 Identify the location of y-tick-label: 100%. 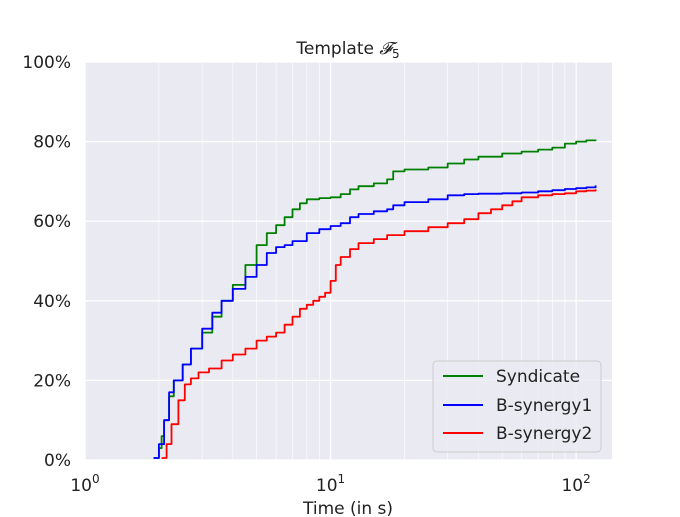
(46, 63).